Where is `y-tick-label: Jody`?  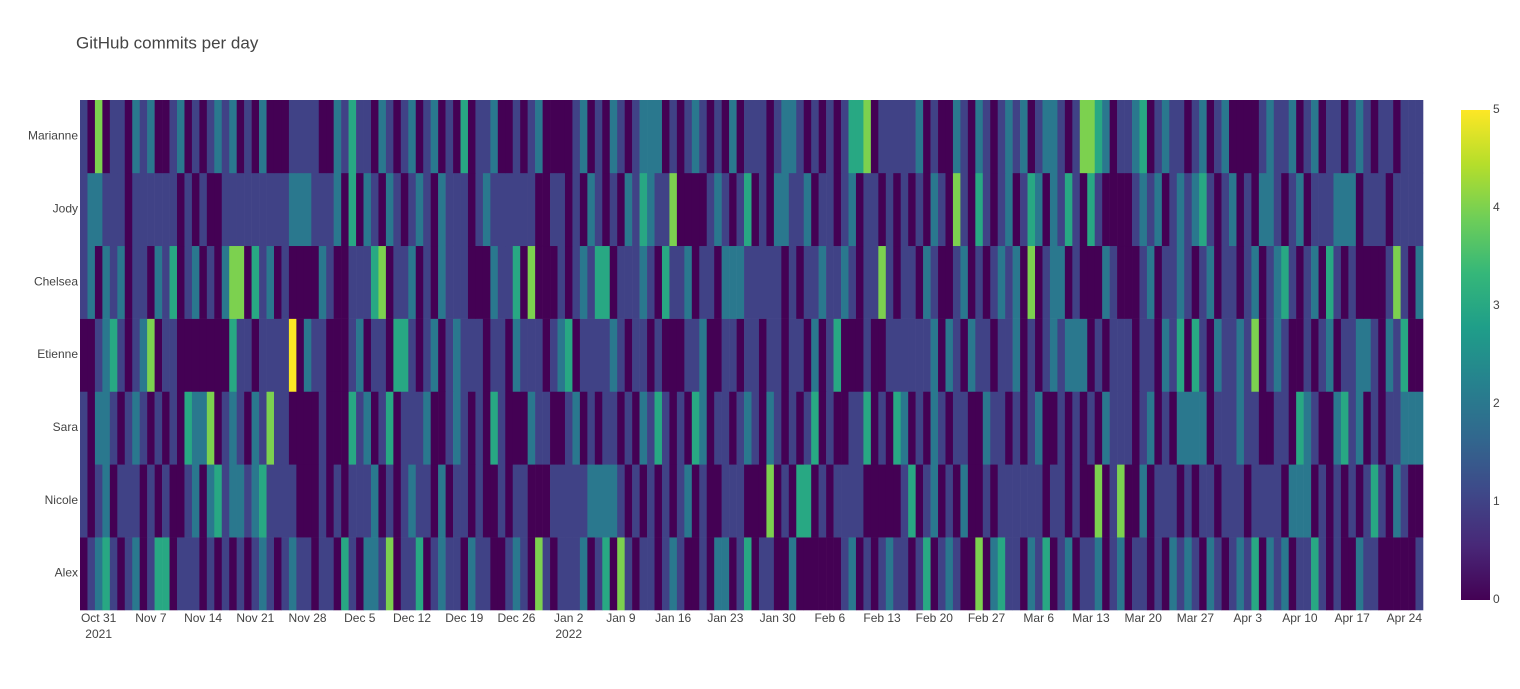
y-tick-label: Jody is located at coordinates (65, 208).